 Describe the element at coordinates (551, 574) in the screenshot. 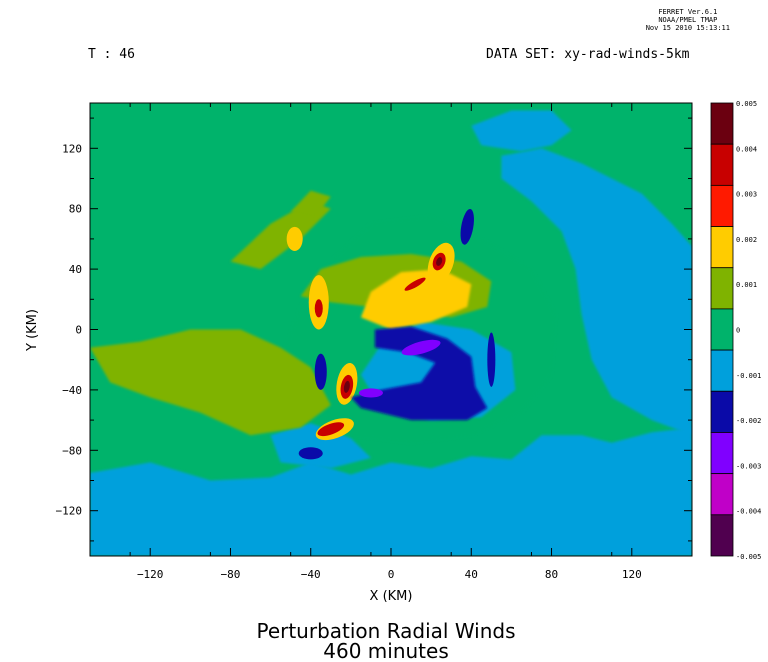

I see `x-tick-label: 80` at that location.